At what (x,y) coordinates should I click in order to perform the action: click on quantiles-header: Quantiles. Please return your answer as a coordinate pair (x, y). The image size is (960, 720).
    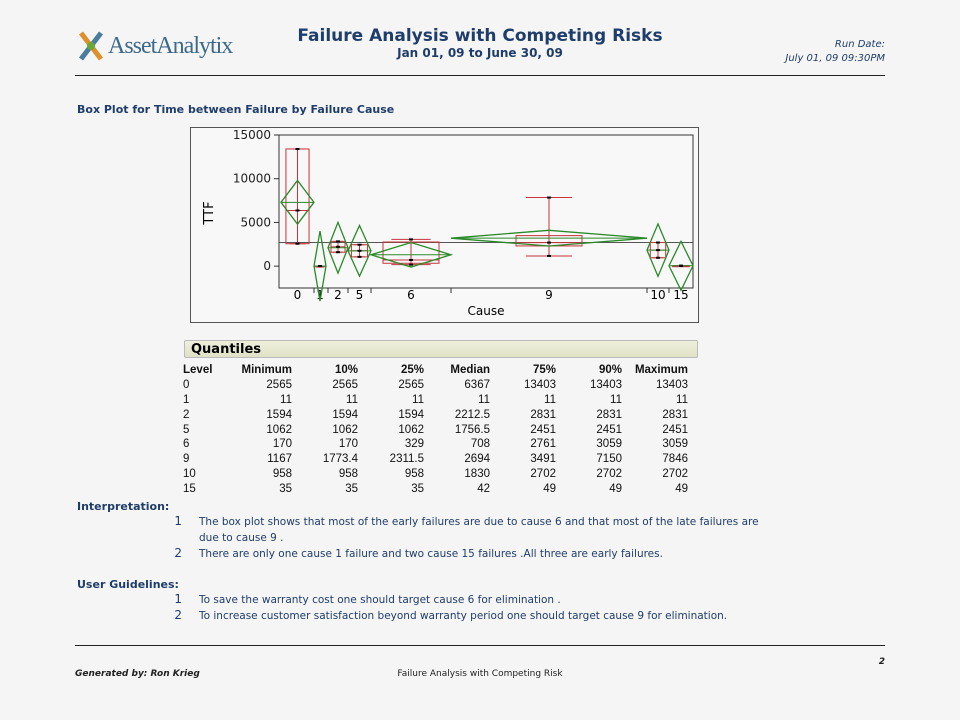
    Looking at the image, I should click on (441, 349).